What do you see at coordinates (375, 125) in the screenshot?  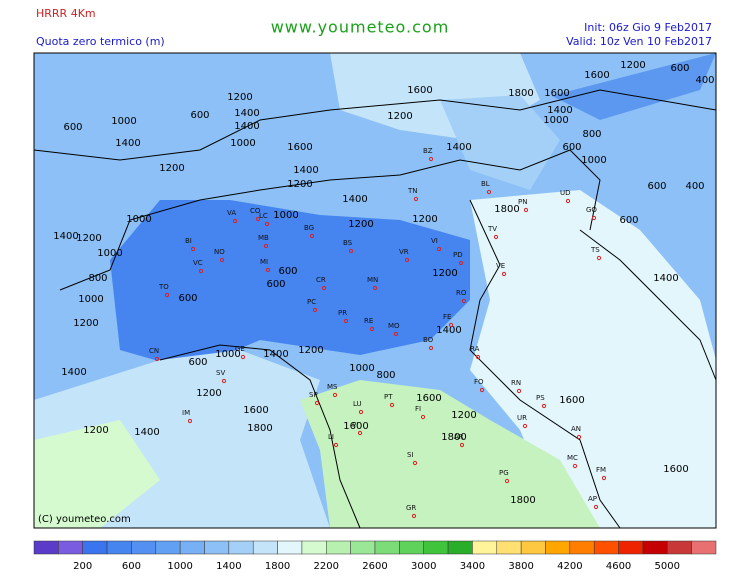 I see `border` at bounding box center [375, 125].